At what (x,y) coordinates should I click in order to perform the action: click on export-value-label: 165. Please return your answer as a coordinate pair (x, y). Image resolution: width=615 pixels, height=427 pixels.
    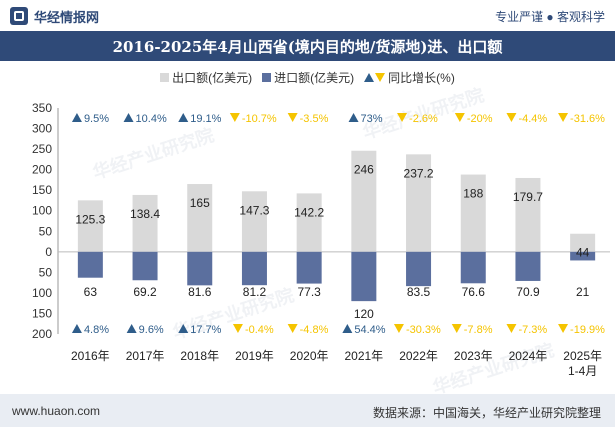
    Looking at the image, I should click on (200, 203).